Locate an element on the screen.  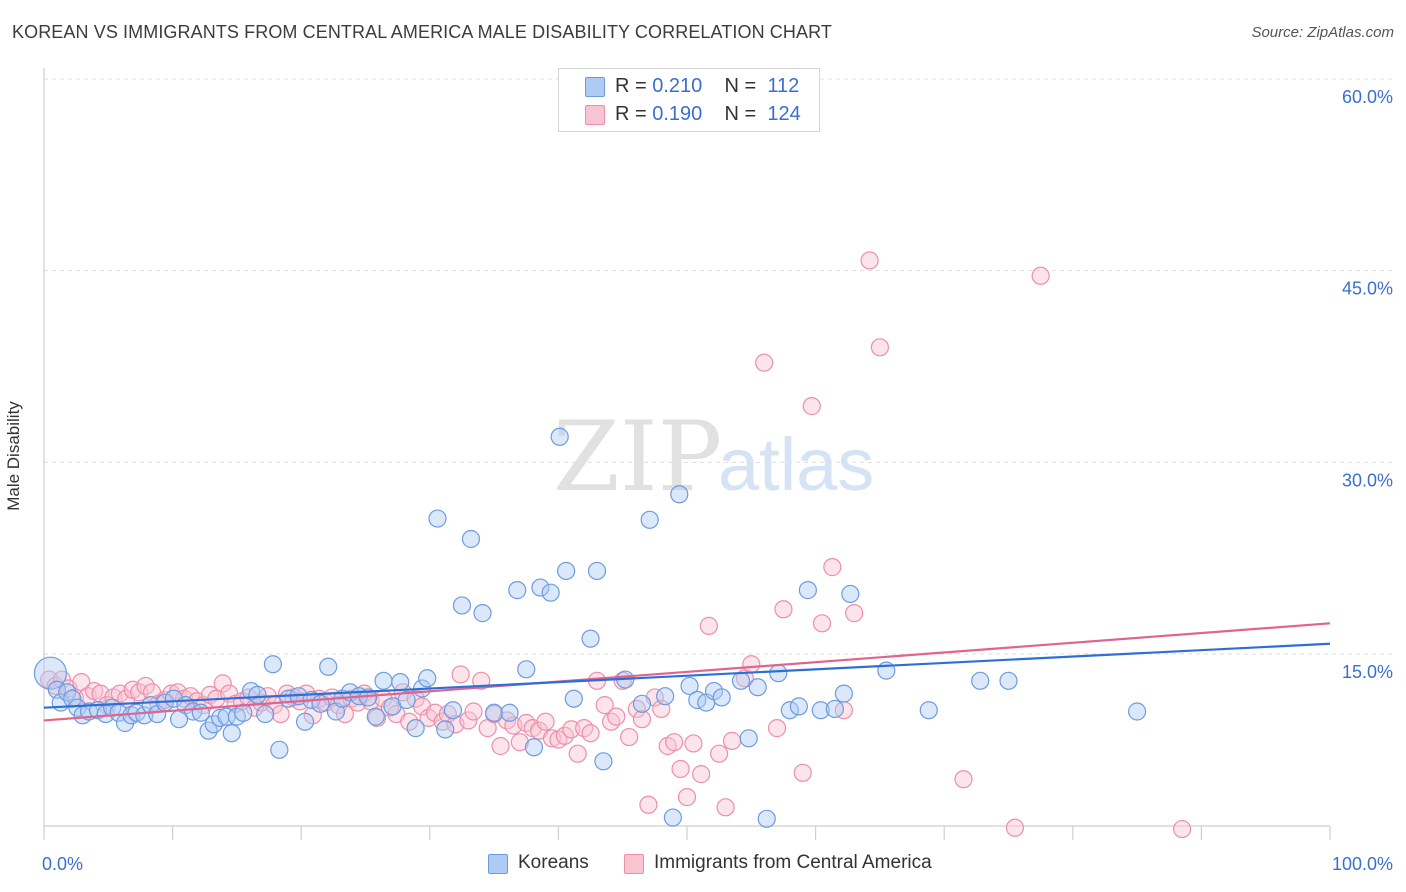
trend-lines is located at coordinates (687, 672).